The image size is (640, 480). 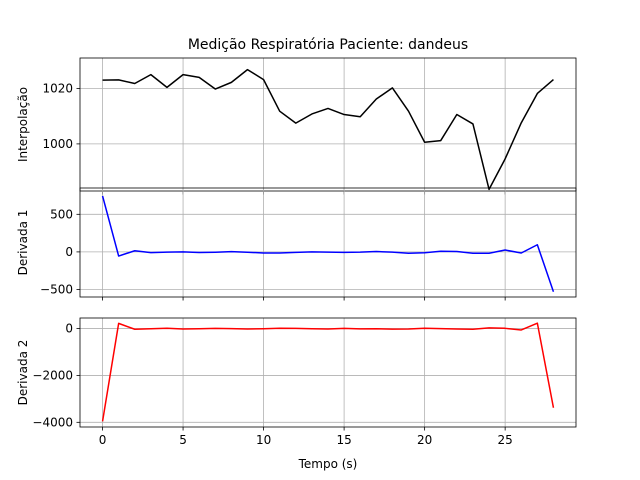 I want to click on y-axis-label: Interpolação, so click(x=23, y=124).